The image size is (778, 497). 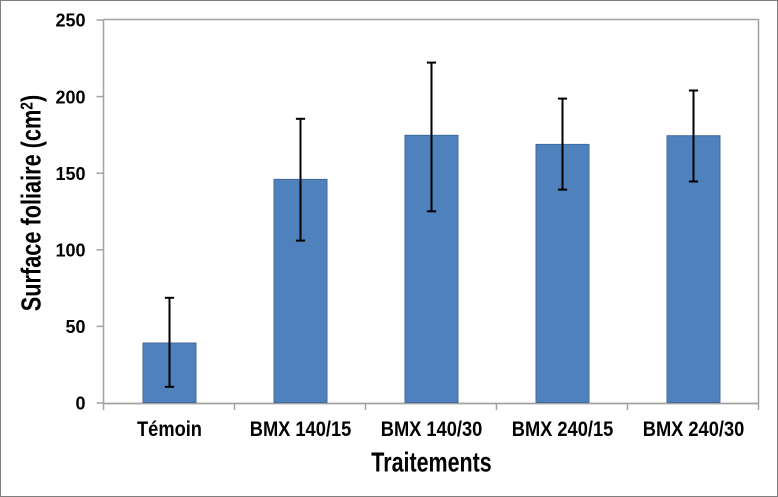 What do you see at coordinates (32, 203) in the screenshot?
I see `svg-text: Surface foliaire (cm2)` at bounding box center [32, 203].